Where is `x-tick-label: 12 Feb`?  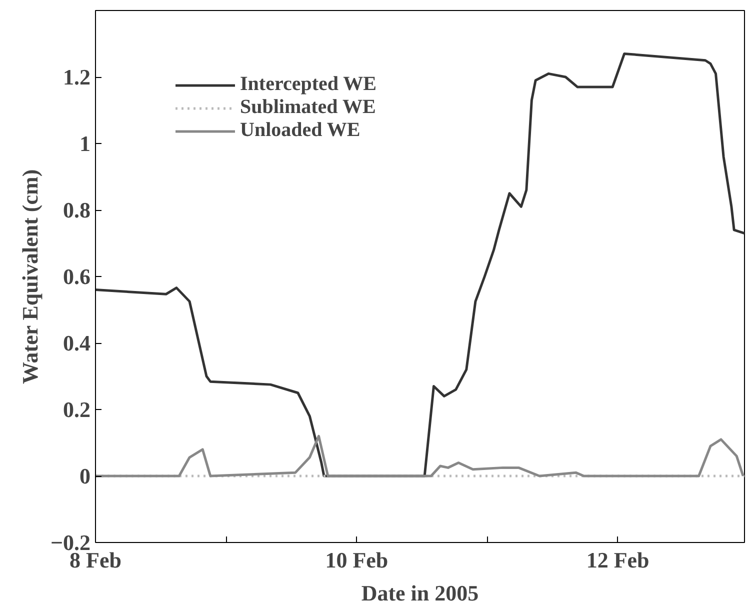
x-tick-label: 12 Feb is located at coordinates (618, 560).